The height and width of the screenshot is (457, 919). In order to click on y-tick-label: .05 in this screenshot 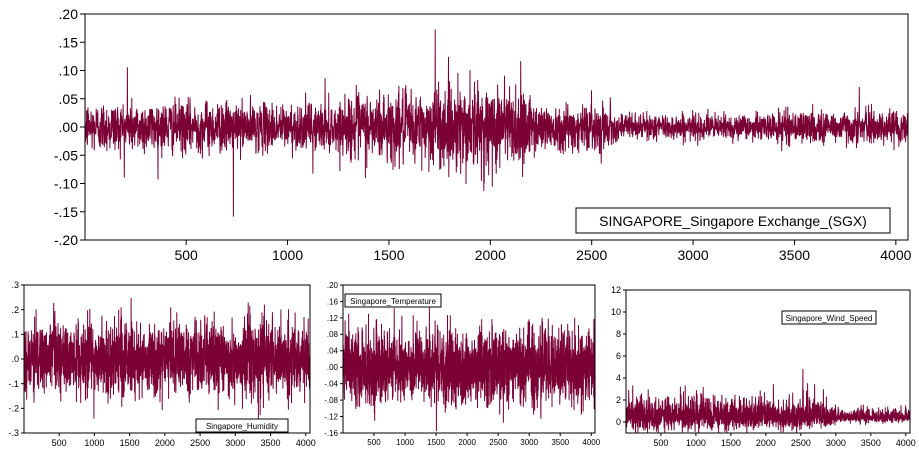, I will do `click(69, 99)`.